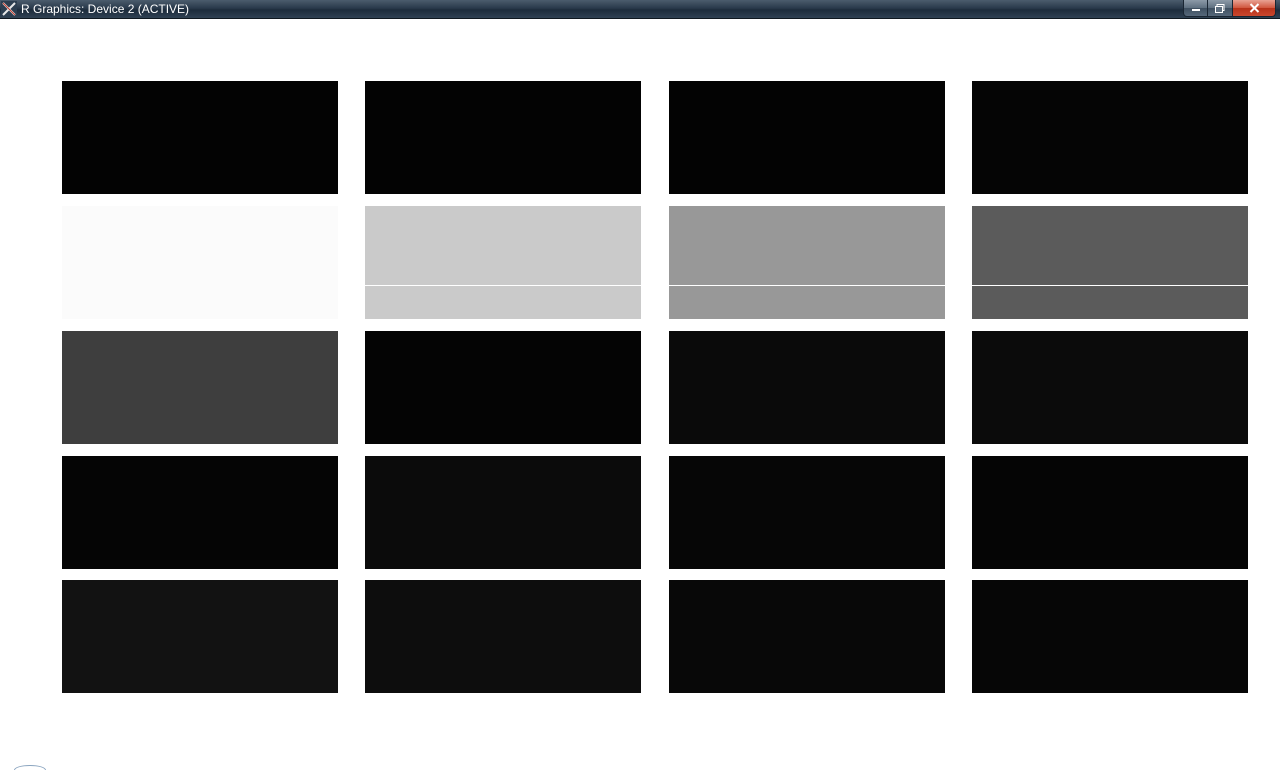  Describe the element at coordinates (503, 137) in the screenshot. I see `color-swatch-r1-c2` at that location.